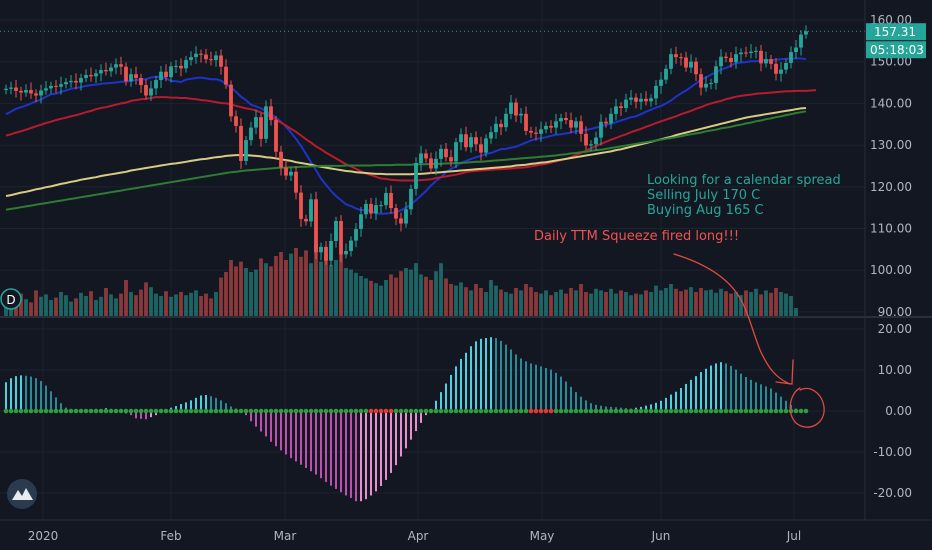  I want to click on moving-average-line, so click(406, 152).